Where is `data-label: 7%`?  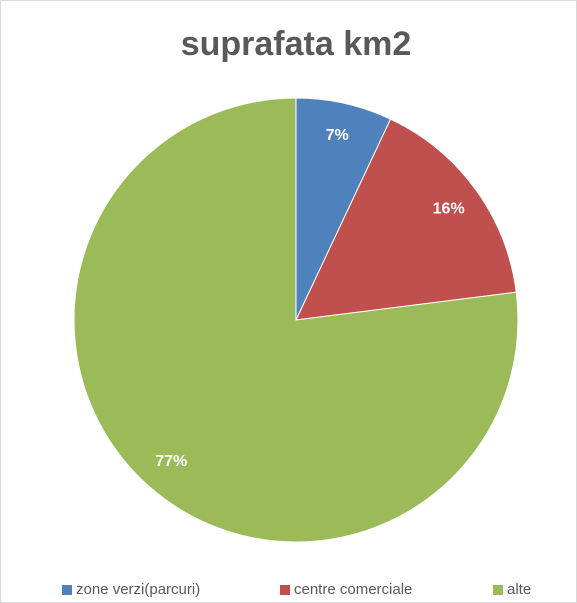 data-label: 7% is located at coordinates (337, 135).